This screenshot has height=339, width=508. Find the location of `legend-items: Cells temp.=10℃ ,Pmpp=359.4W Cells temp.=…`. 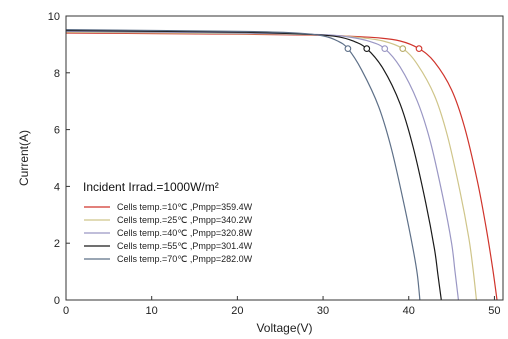

legend-items: Cells temp.=10℃ ,Pmpp=359.4W Cells temp.=… is located at coordinates (168, 233).